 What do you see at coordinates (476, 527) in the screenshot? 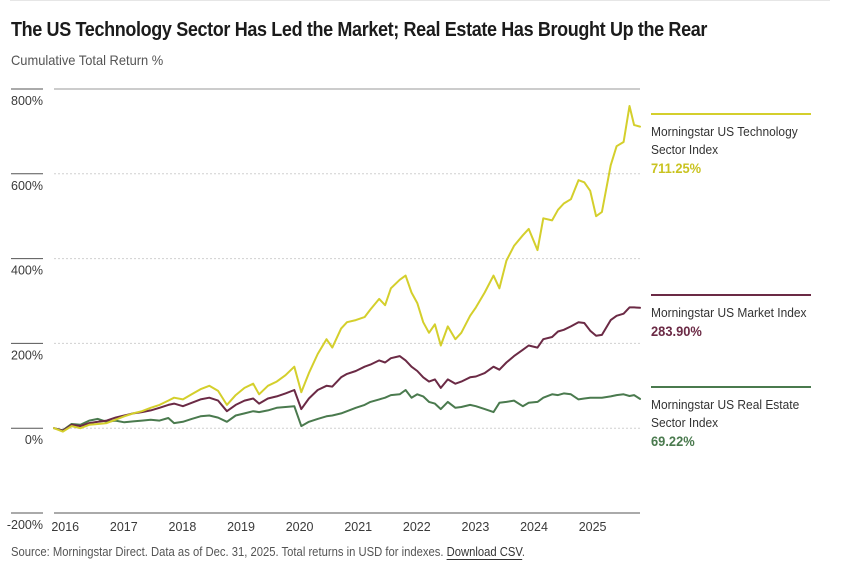
I see `x-tick-label: 2023` at bounding box center [476, 527].